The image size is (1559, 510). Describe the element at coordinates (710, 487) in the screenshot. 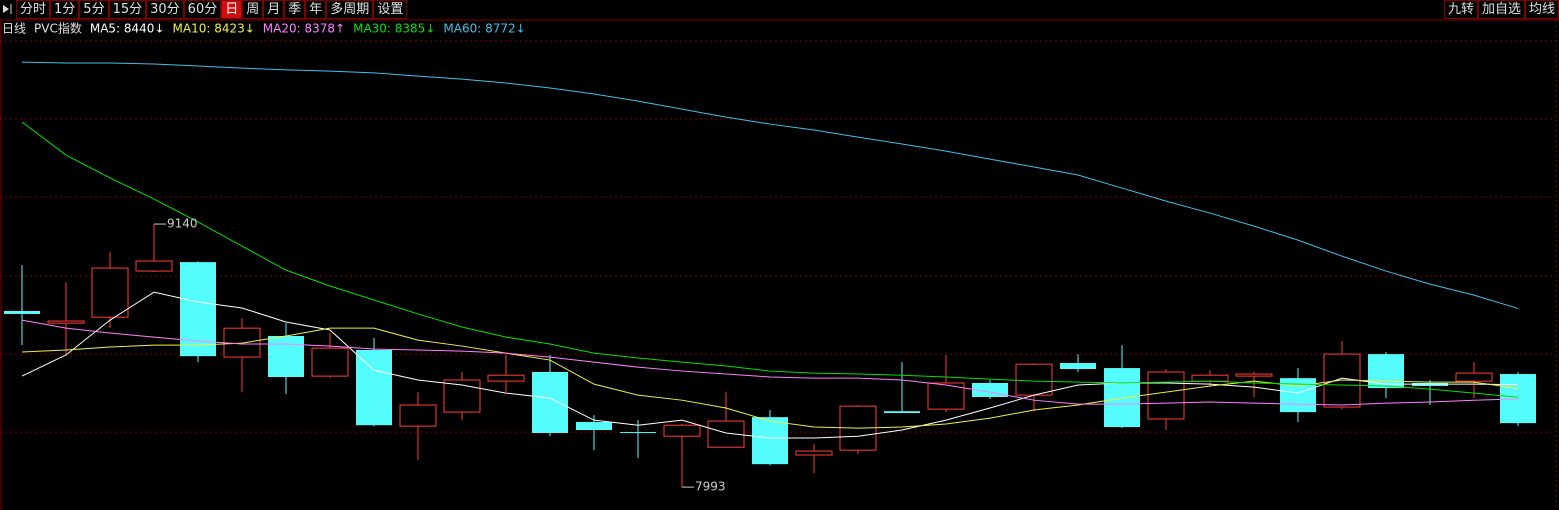

I see `extreme-label: 7993` at that location.